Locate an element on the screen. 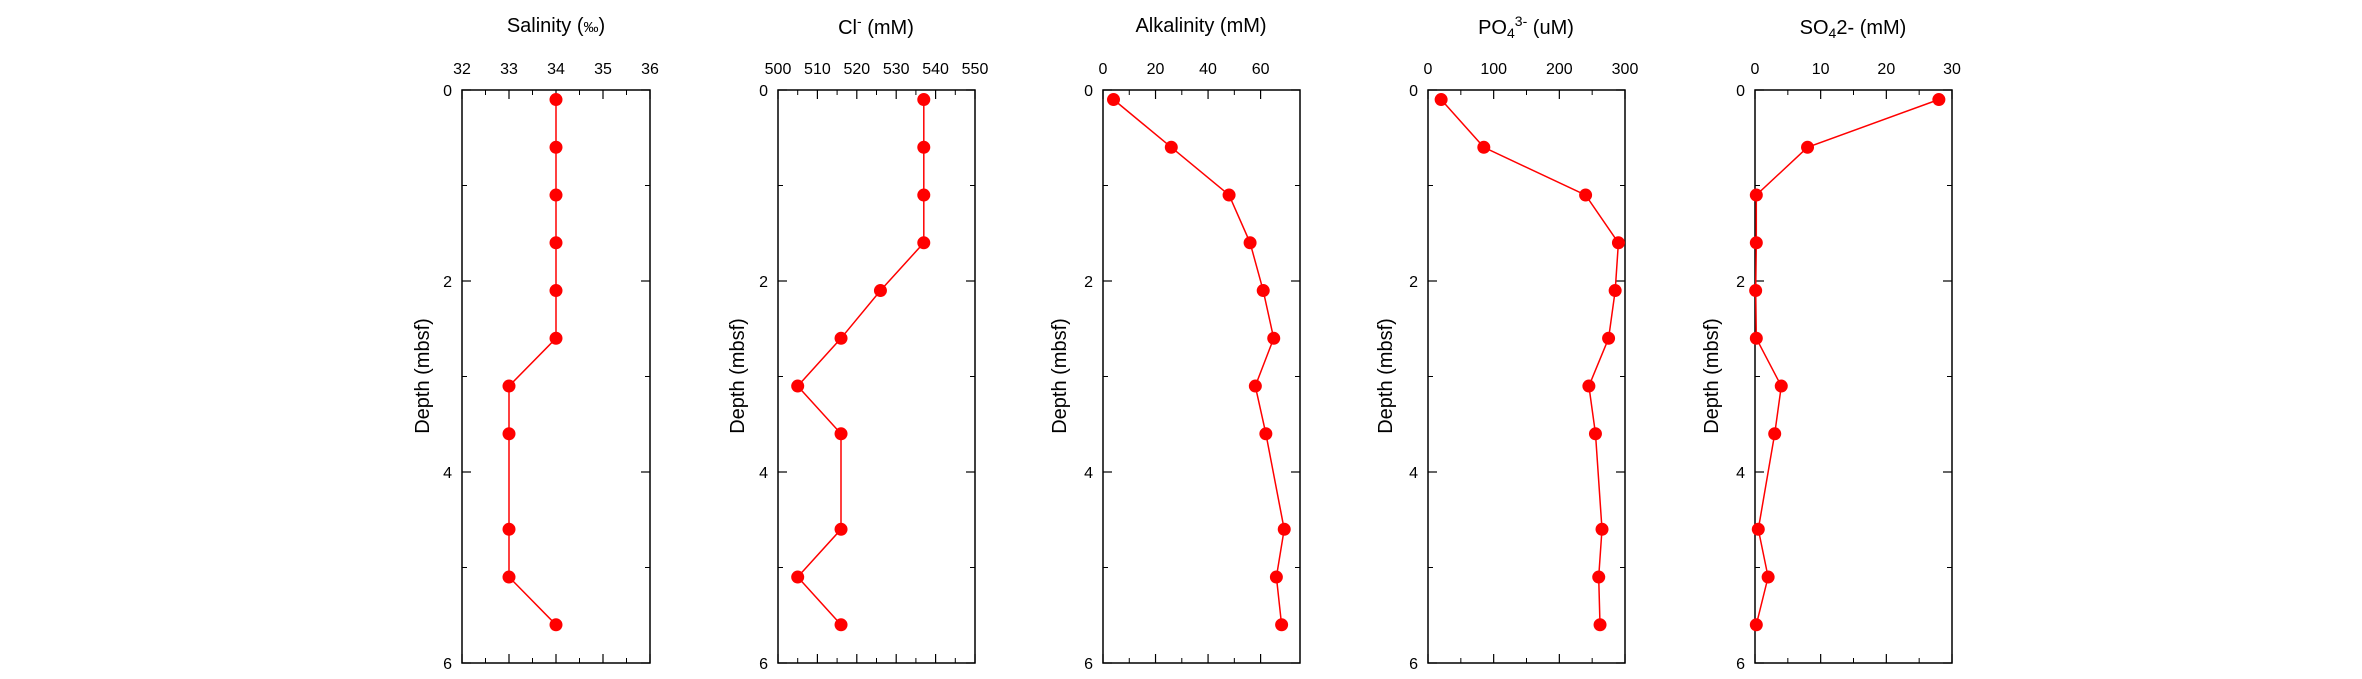  x-tick-label: 510 is located at coordinates (817, 69).